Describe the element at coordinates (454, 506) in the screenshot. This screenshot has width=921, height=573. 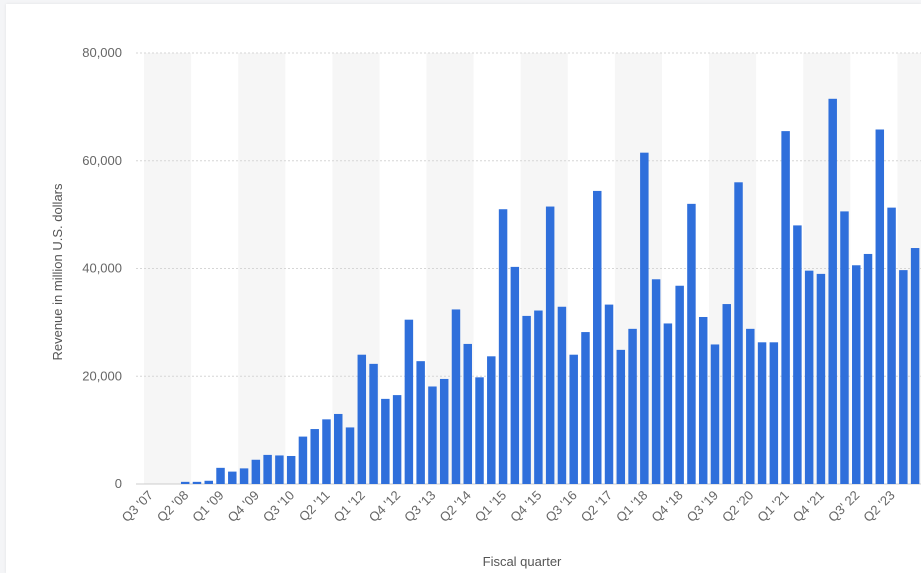
I see `x-tick-label: Q2 '14` at that location.